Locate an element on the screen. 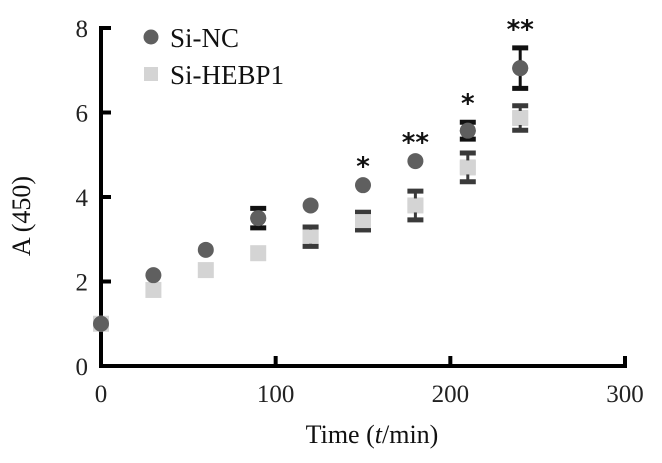  y-tick-label: 0 is located at coordinates (82, 367).